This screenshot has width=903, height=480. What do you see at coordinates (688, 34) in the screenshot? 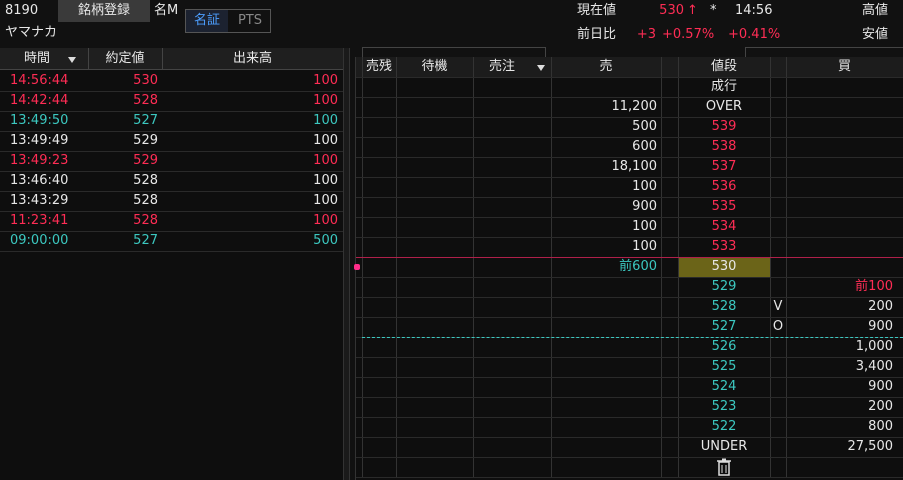
I see `change-pct: +0.57%` at bounding box center [688, 34].